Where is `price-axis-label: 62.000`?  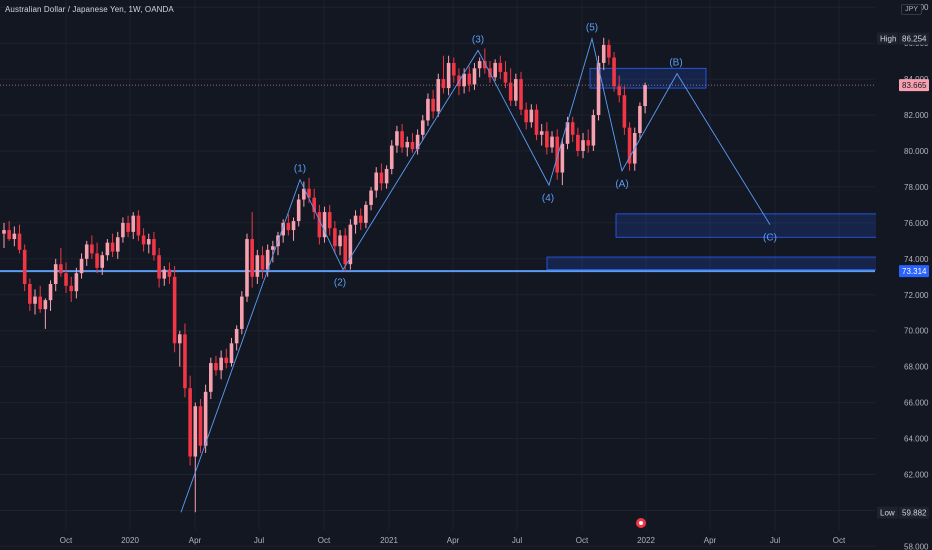 price-axis-label: 62.000 is located at coordinates (916, 475).